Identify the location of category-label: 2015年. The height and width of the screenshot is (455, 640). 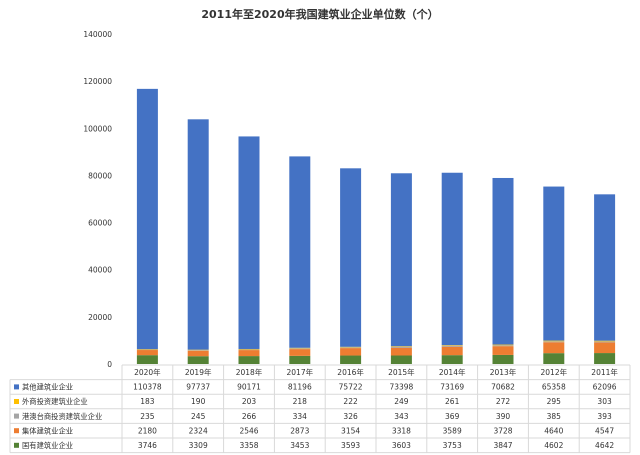
(401, 372).